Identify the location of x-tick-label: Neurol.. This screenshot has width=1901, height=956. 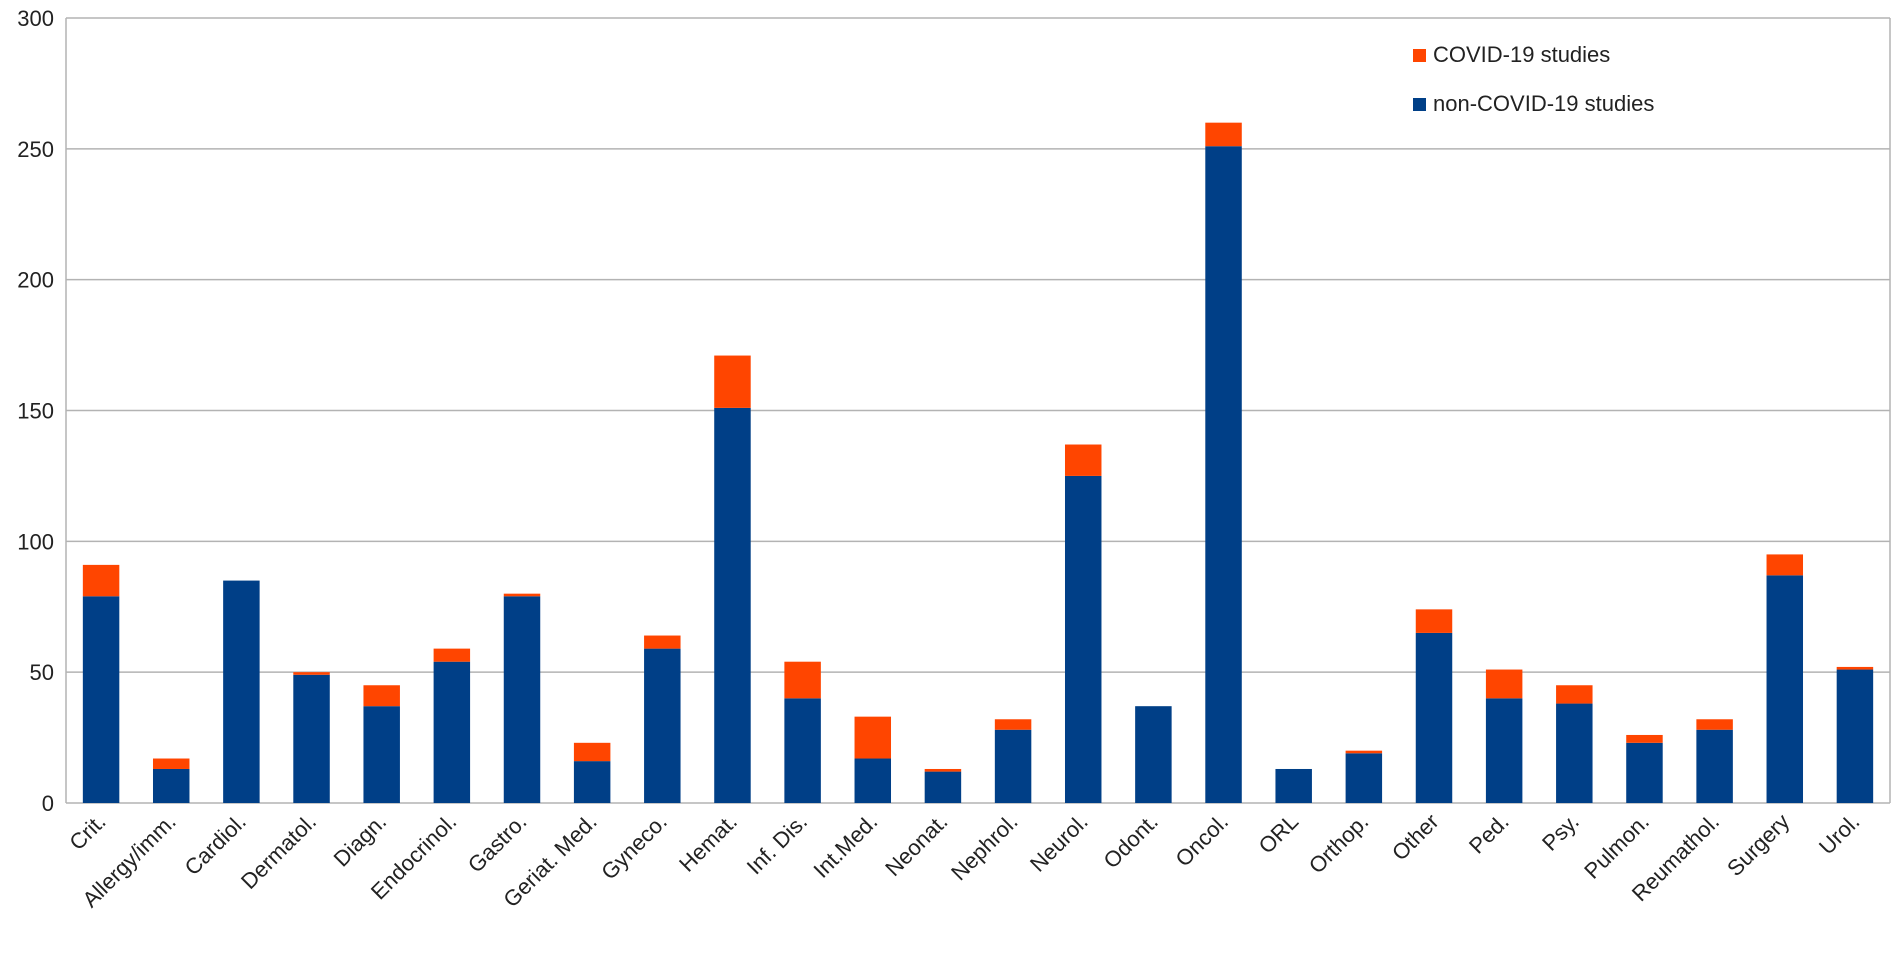
(1059, 843).